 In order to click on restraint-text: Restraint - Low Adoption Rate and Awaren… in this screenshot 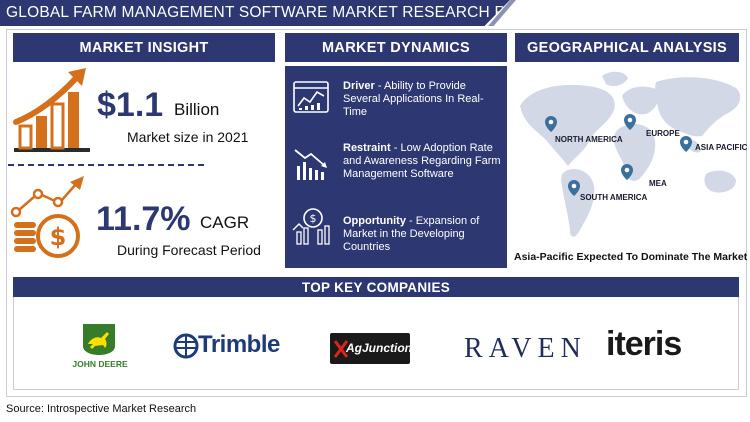, I will do `click(422, 161)`.